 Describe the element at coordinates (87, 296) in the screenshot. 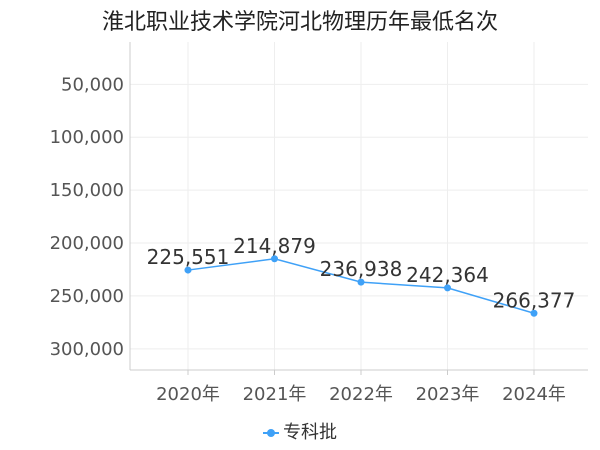

I see `y-tick-label: 250,000` at that location.